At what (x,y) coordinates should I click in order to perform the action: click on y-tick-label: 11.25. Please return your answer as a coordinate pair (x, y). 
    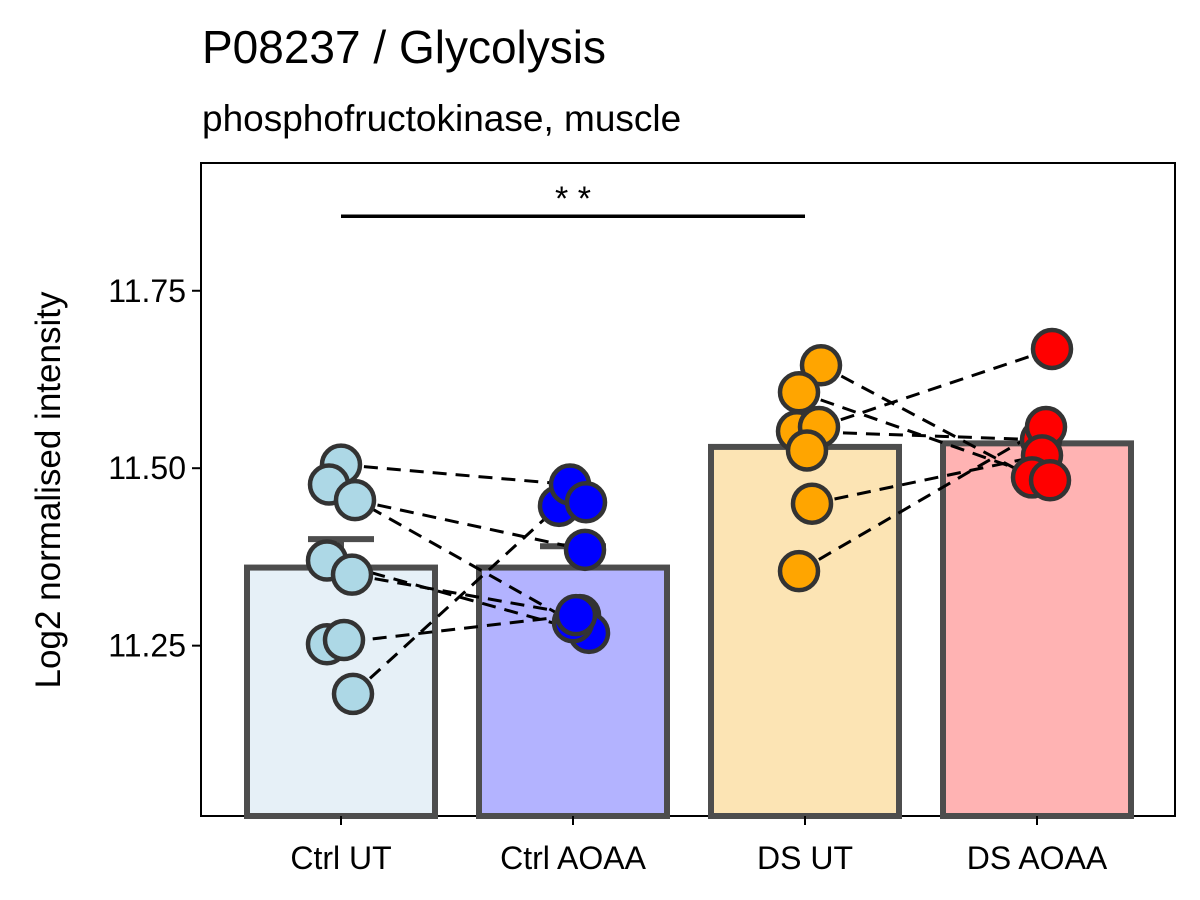
    Looking at the image, I should click on (147, 646).